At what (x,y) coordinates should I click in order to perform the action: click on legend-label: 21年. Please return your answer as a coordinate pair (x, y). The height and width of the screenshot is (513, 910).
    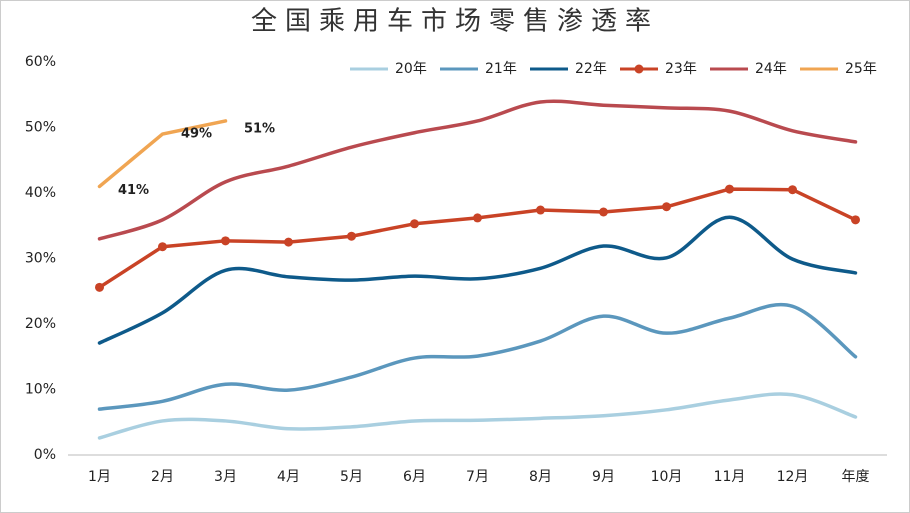
    Looking at the image, I should click on (501, 69).